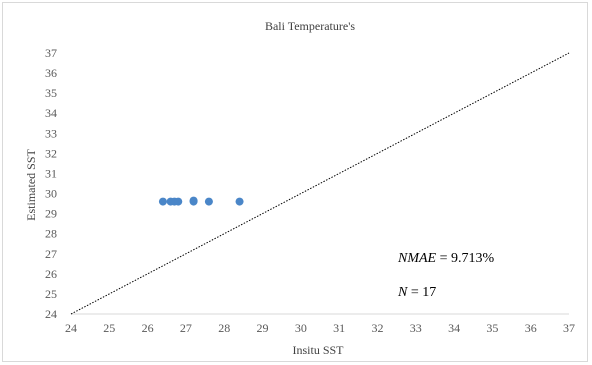  I want to click on n-value: = 17, so click(421, 292).